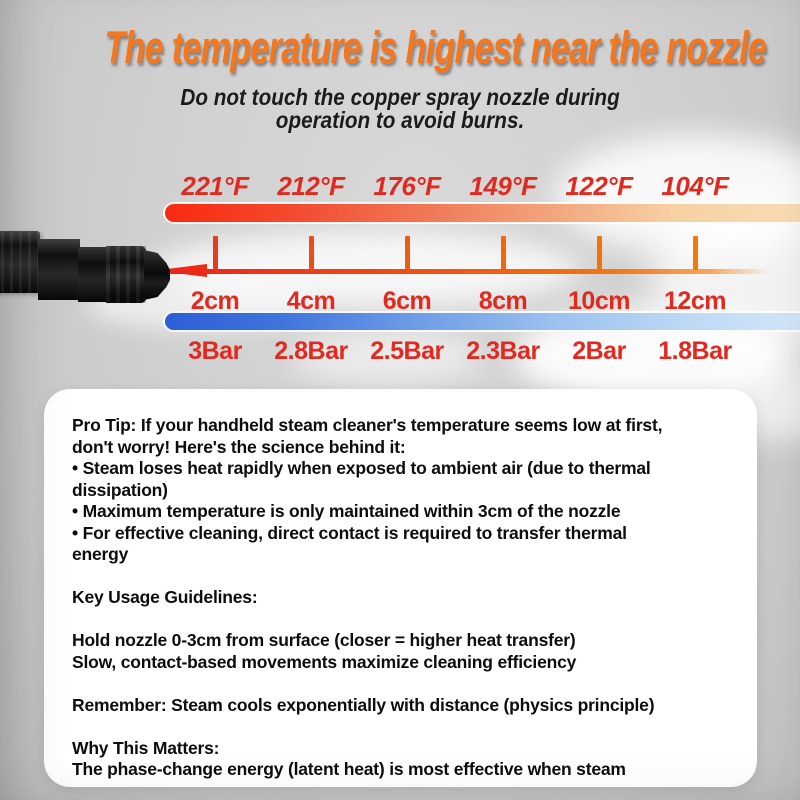 The image size is (800, 800). What do you see at coordinates (481, 213) in the screenshot?
I see `heat-gradient-bar` at bounding box center [481, 213].